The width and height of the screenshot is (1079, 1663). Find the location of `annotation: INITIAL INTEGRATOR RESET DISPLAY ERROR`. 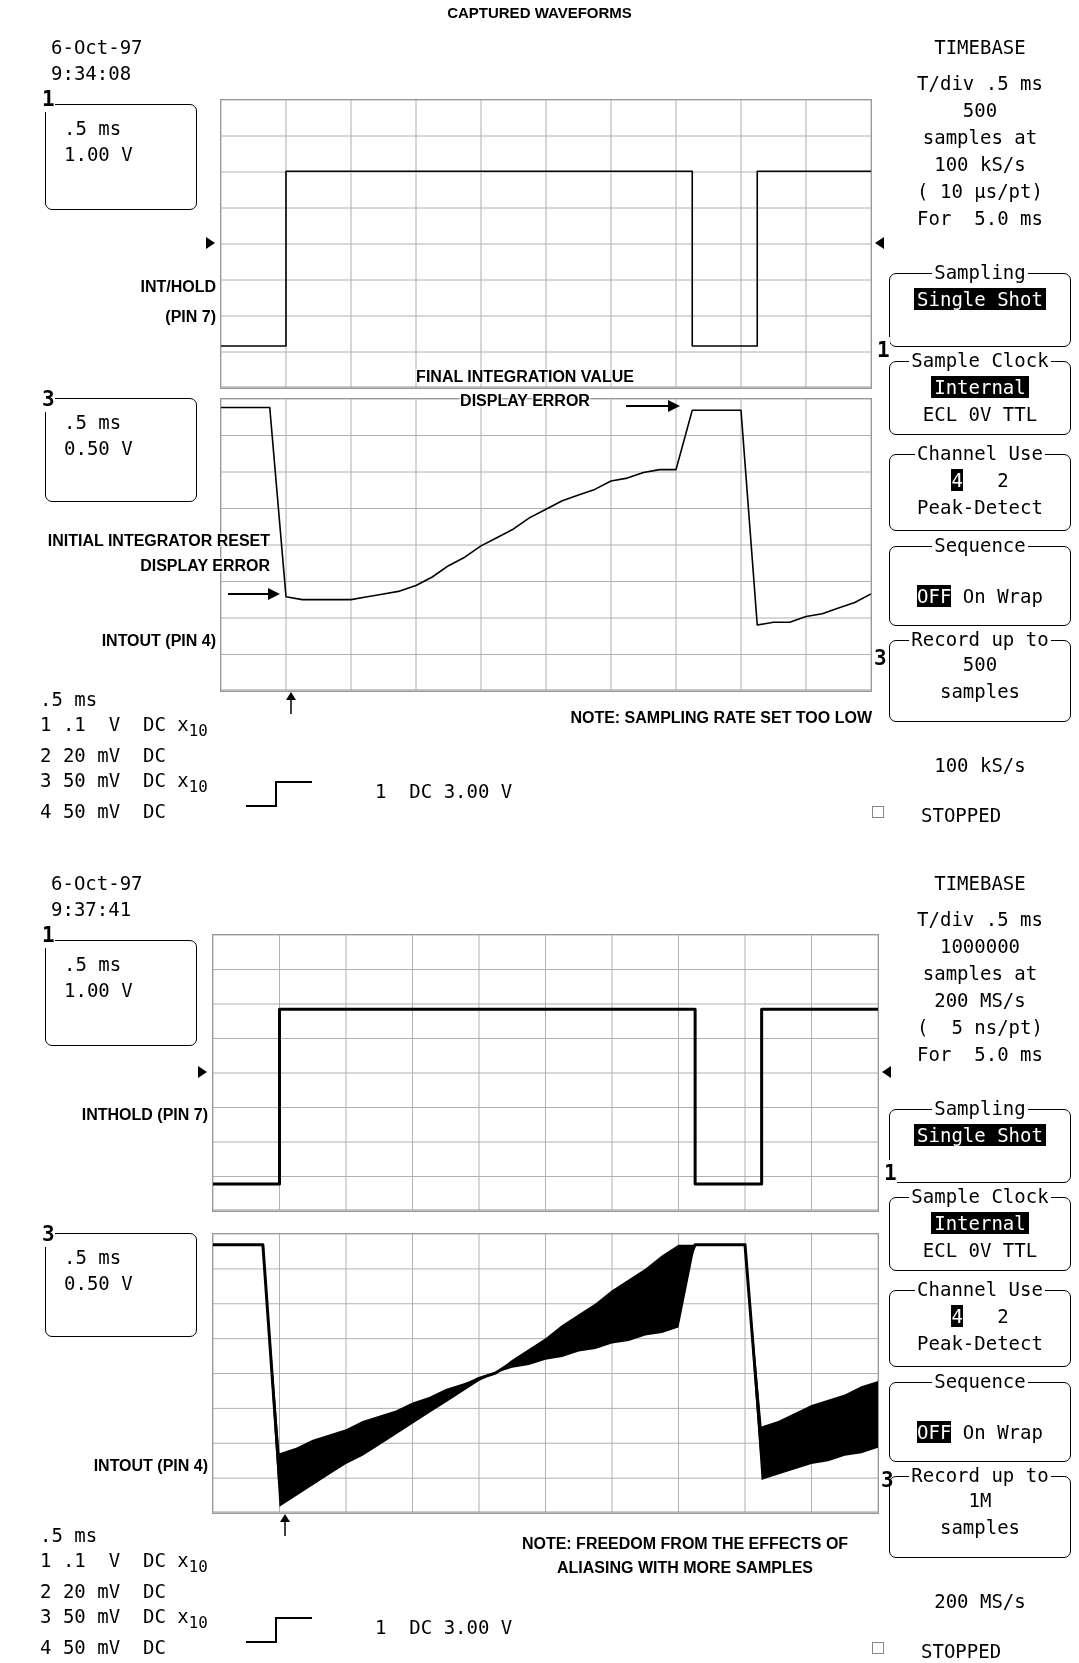

annotation: INITIAL INTEGRATOR RESET DISPLAY ERROR is located at coordinates (158, 553).